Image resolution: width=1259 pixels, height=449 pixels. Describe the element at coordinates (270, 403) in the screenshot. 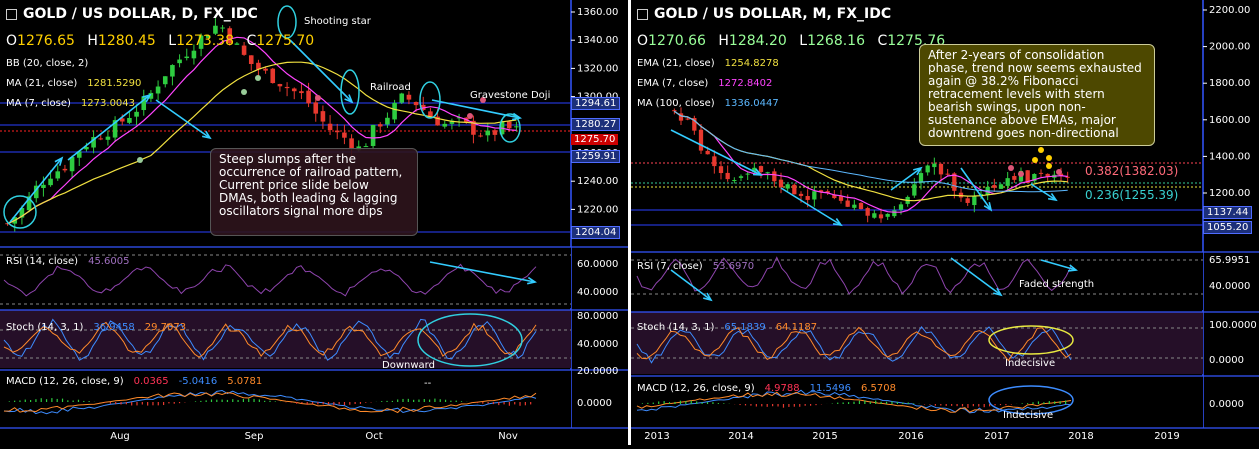

I see `macd-signal-line` at that location.